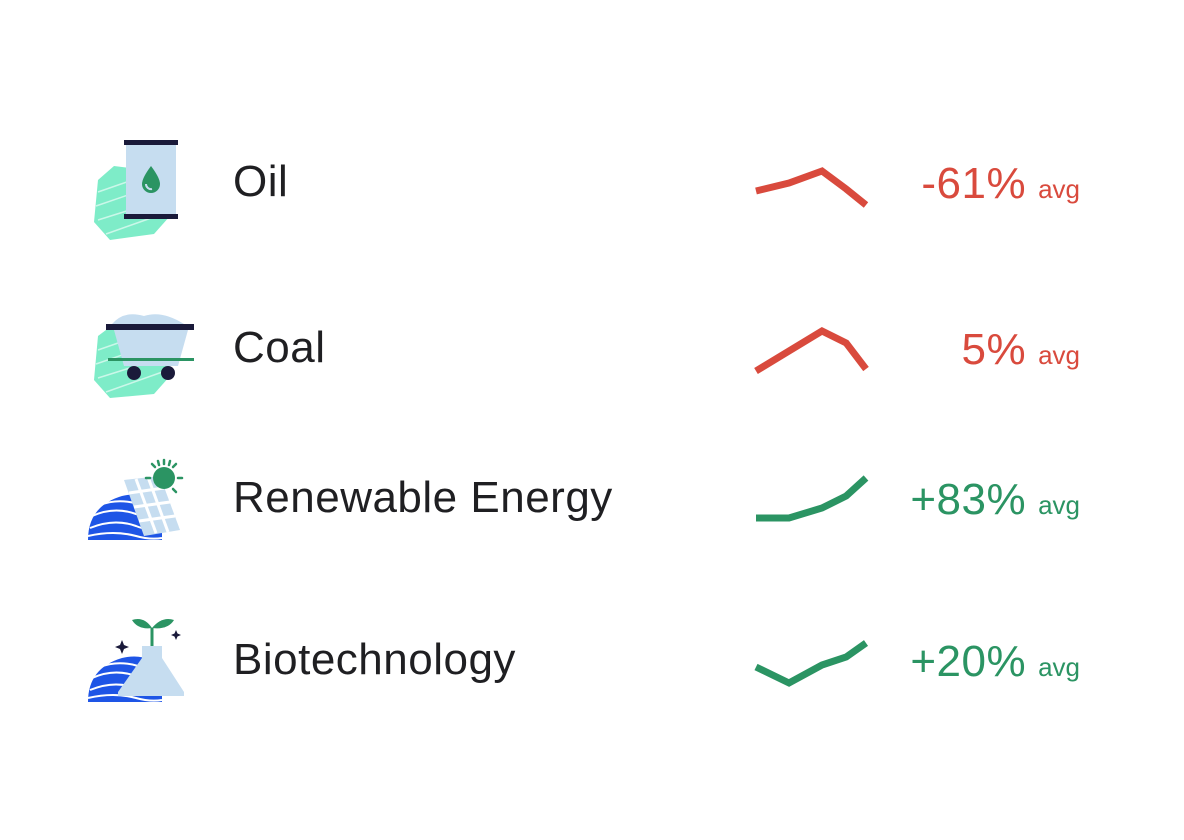 Image resolution: width=1184 pixels, height=840 pixels. I want to click on percent-change: +83%, so click(968, 499).